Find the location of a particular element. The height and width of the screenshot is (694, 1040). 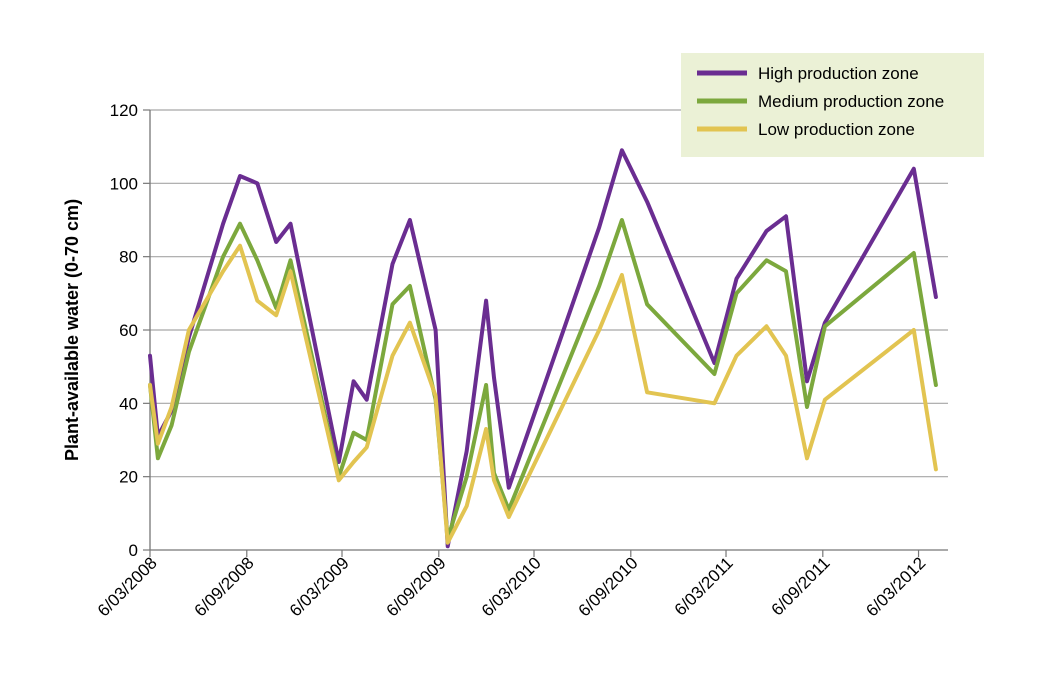

x-tick-label: 6/09/2009 is located at coordinates (416, 586).